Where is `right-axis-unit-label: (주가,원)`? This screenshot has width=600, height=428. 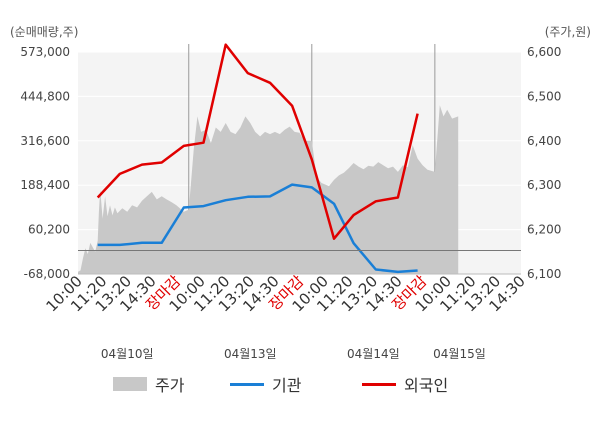 right-axis-unit-label: (주가,원) is located at coordinates (568, 32).